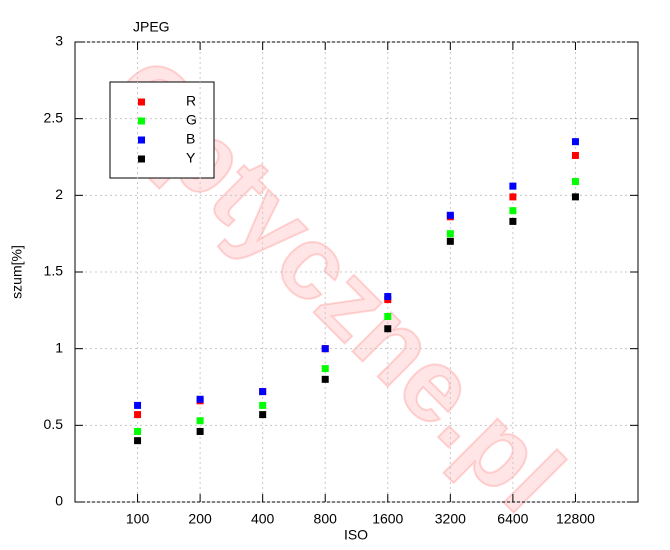 The image size is (670, 550). Describe the element at coordinates (575, 519) in the screenshot. I see `x-tick-label: 12800` at that location.